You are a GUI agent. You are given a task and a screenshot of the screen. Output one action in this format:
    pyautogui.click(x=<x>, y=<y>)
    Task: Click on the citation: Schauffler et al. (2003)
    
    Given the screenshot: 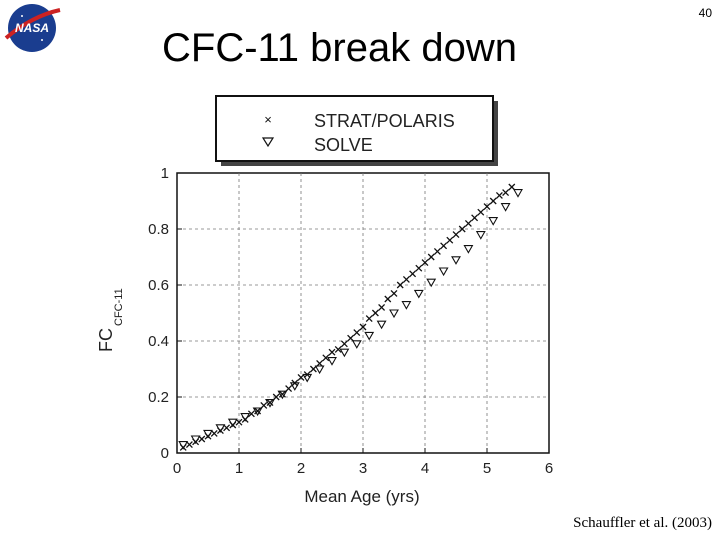 What is the action you would take?
    pyautogui.click(x=642, y=523)
    